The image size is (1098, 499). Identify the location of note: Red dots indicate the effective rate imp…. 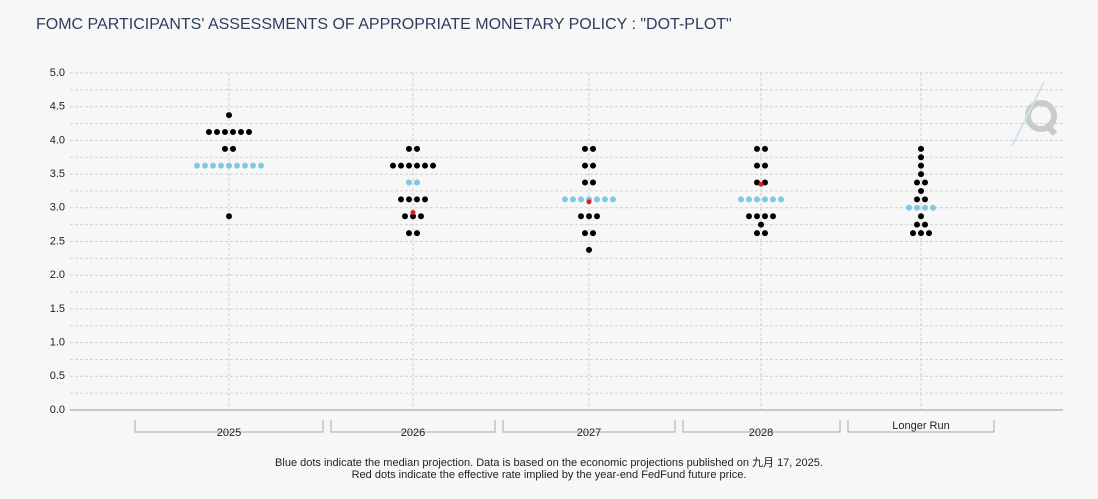
(549, 475).